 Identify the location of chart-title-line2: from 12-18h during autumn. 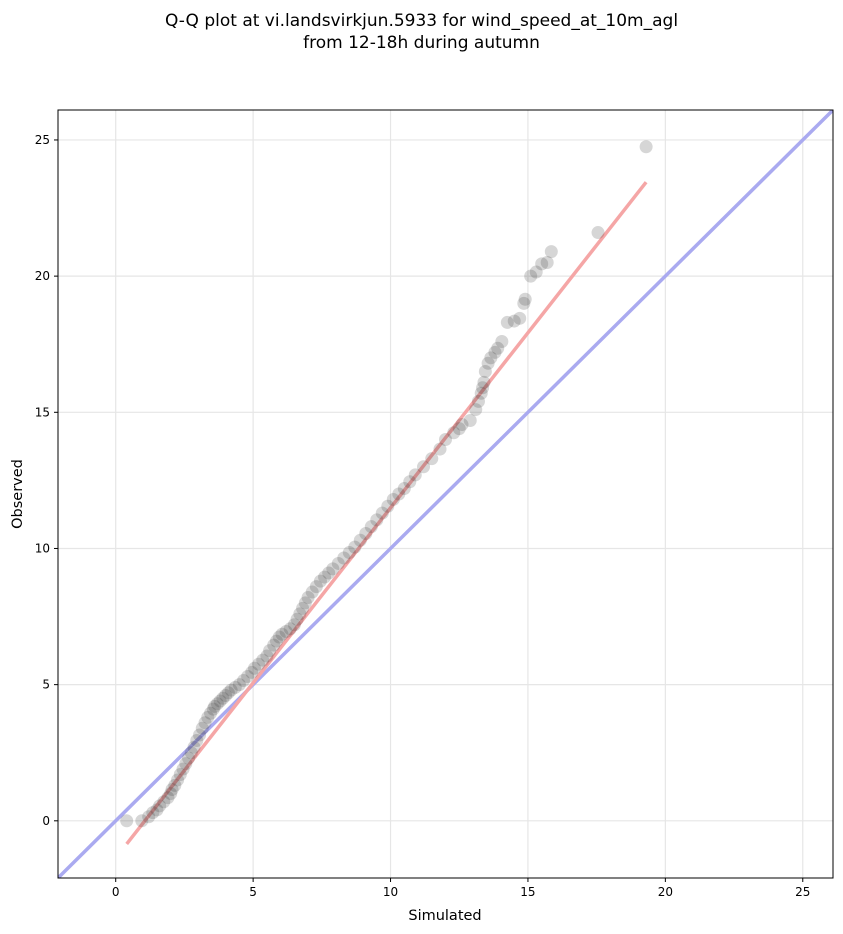
(421, 43).